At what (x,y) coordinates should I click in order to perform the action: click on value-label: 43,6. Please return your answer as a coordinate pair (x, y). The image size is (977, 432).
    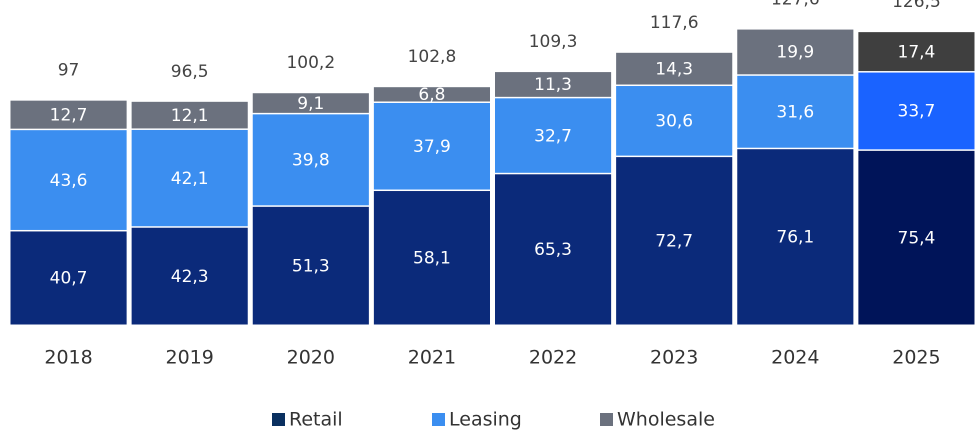
    Looking at the image, I should click on (69, 181).